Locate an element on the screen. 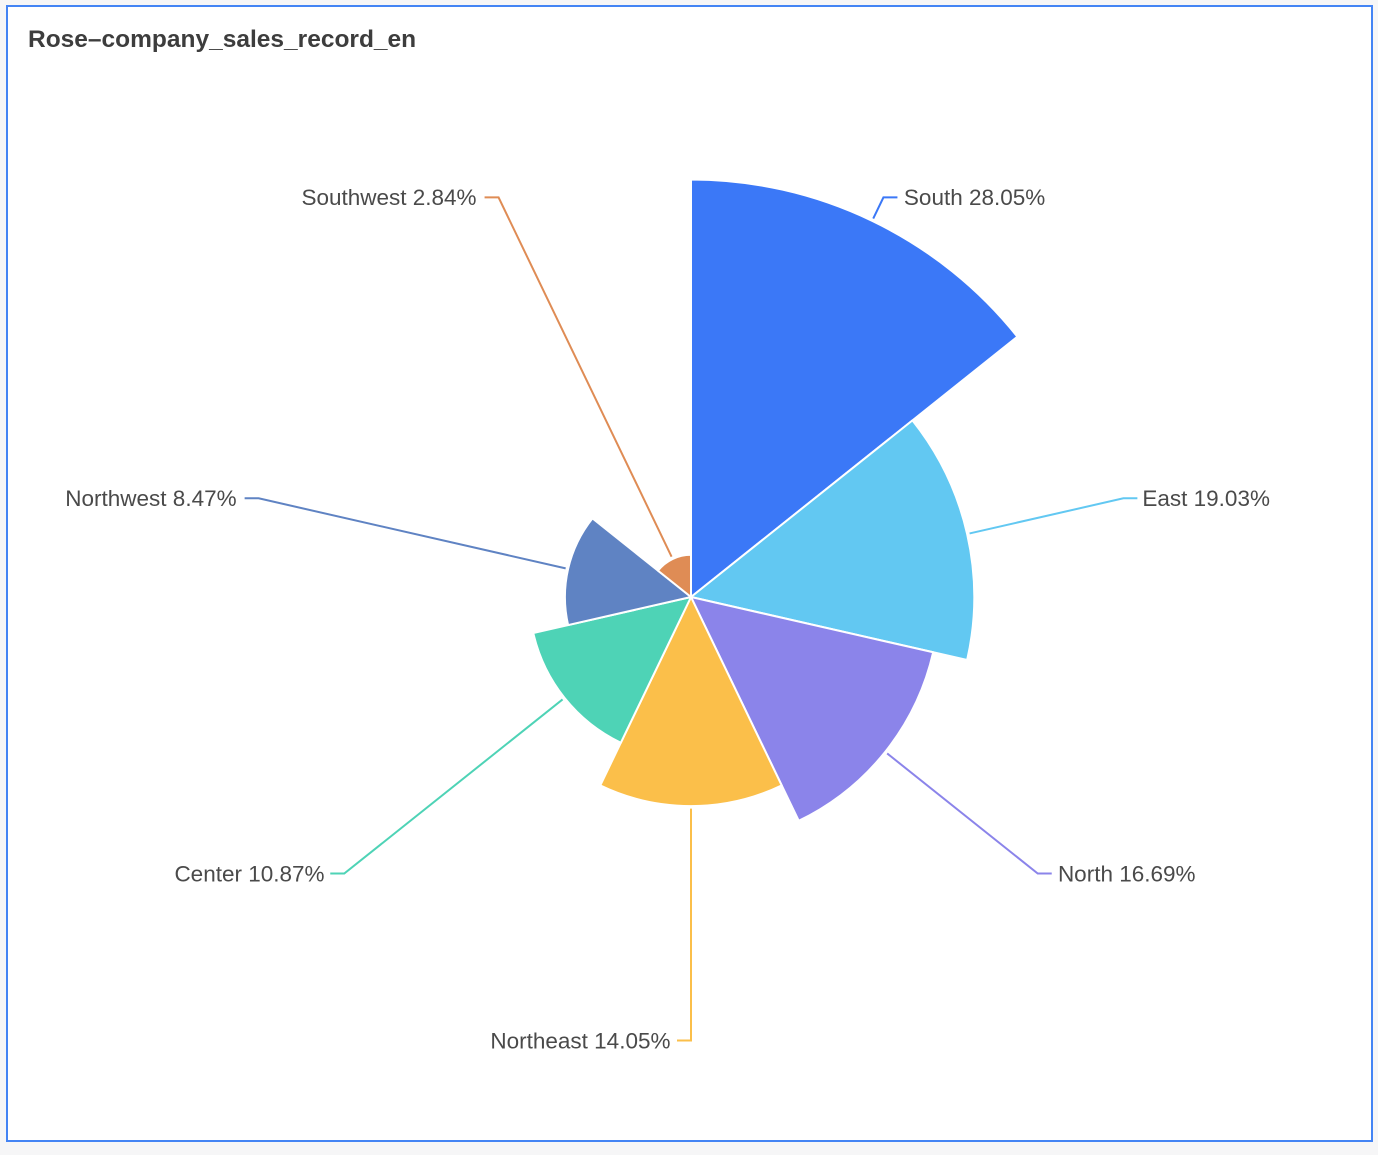 The image size is (1378, 1155). svg-text: East 19.03% is located at coordinates (1206, 498).